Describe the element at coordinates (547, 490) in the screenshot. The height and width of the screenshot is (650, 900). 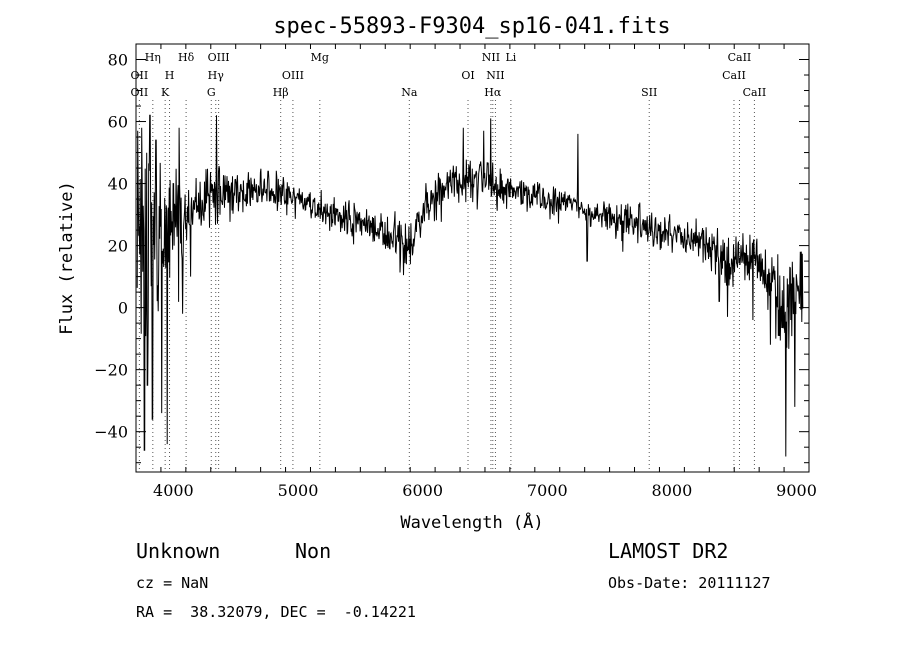
I see `x-tick-label: 7000` at that location.